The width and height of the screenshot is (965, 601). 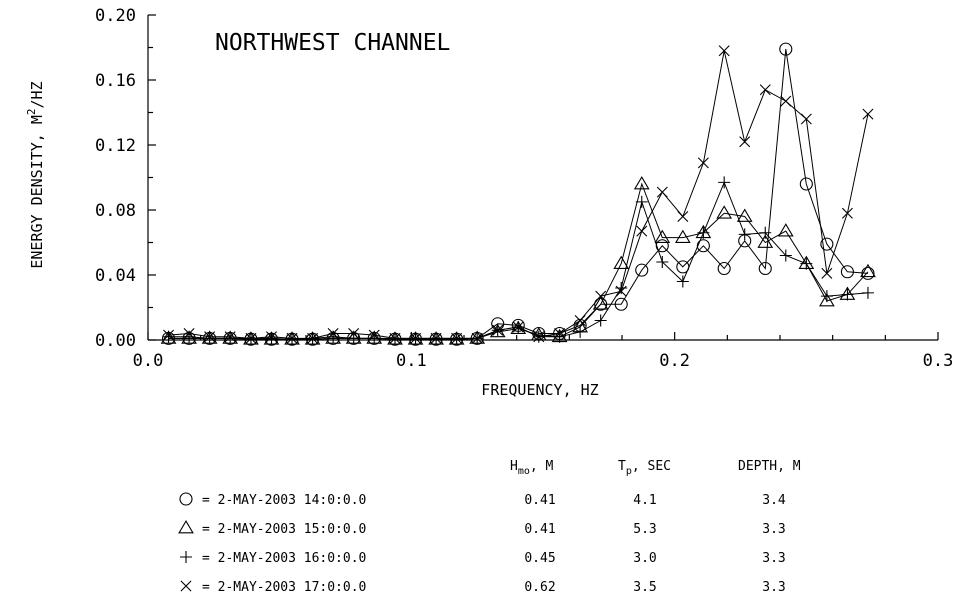 What do you see at coordinates (115, 81) in the screenshot?
I see `y-tick-label: 0.16` at bounding box center [115, 81].